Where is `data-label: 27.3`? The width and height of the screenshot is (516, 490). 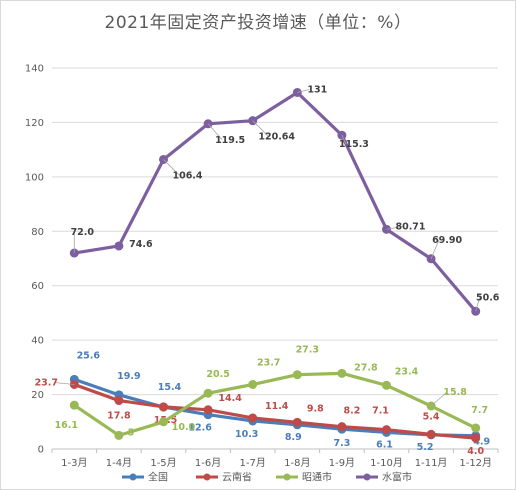
data-label: 27.3 is located at coordinates (307, 350).